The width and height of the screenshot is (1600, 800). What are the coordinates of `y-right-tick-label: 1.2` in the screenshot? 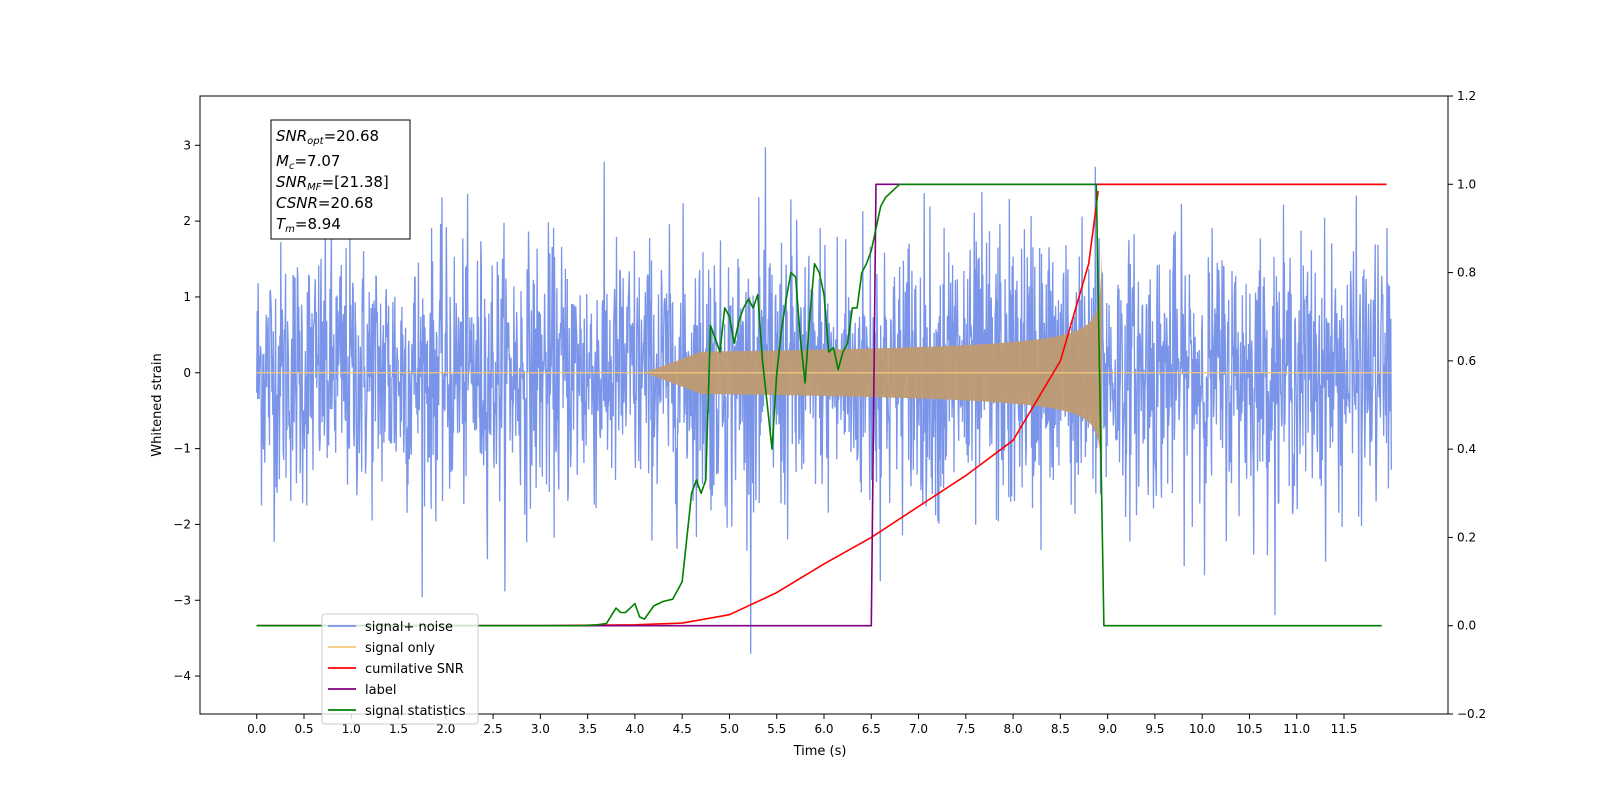 It's located at (1466, 96).